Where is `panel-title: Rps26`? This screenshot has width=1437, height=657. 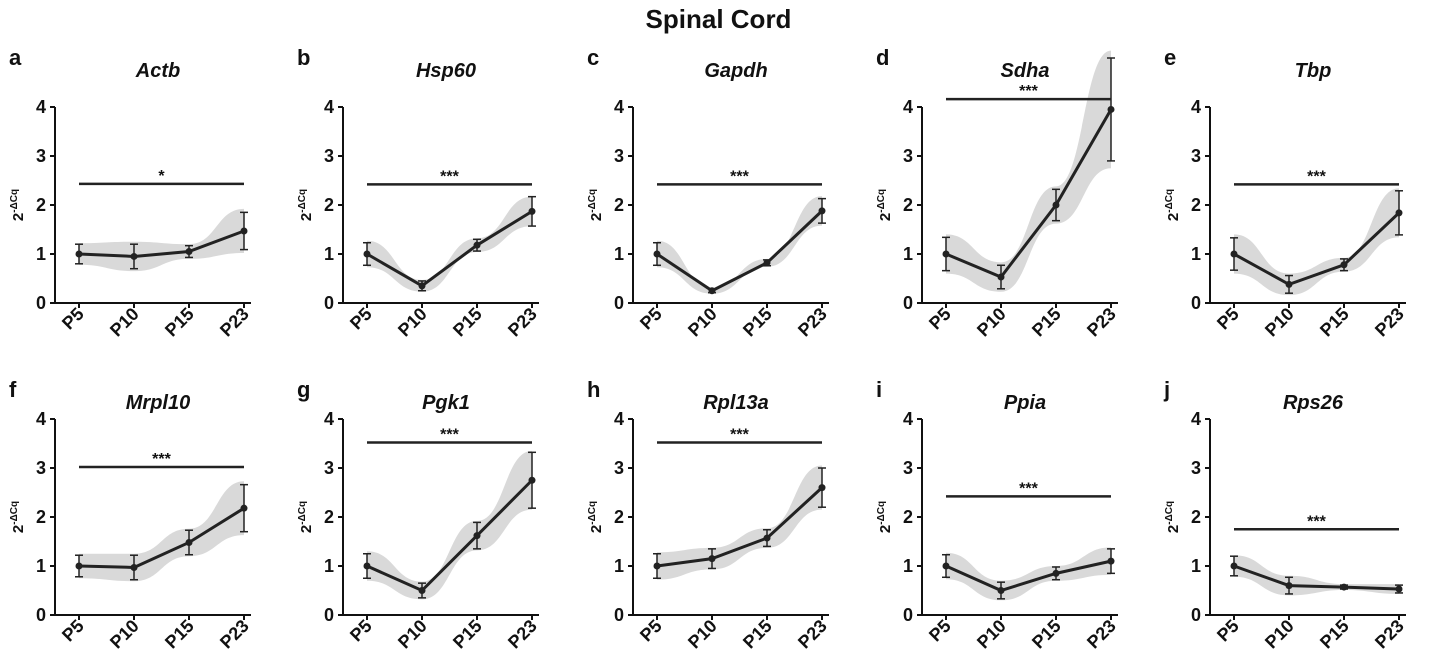
panel-title: Rps26 is located at coordinates (1313, 403).